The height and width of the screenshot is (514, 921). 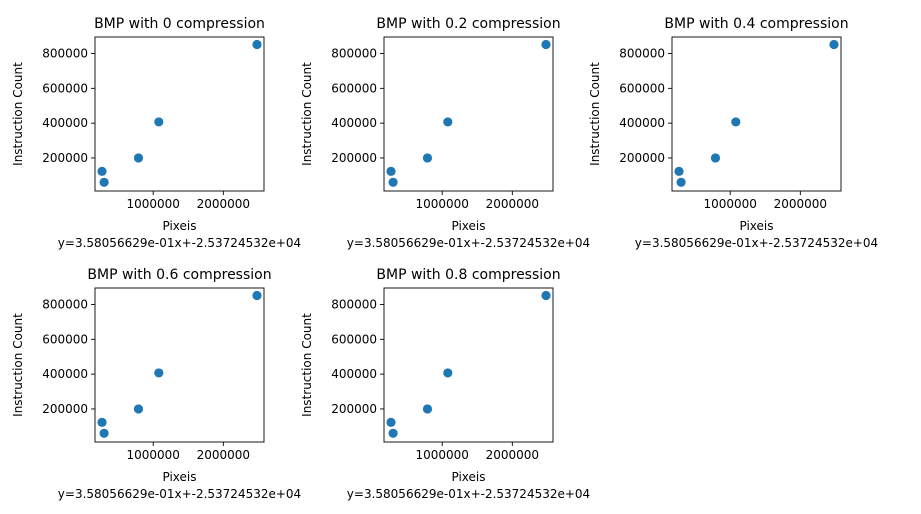 I want to click on chart-title: BMP with 0.2 compression, so click(x=468, y=24).